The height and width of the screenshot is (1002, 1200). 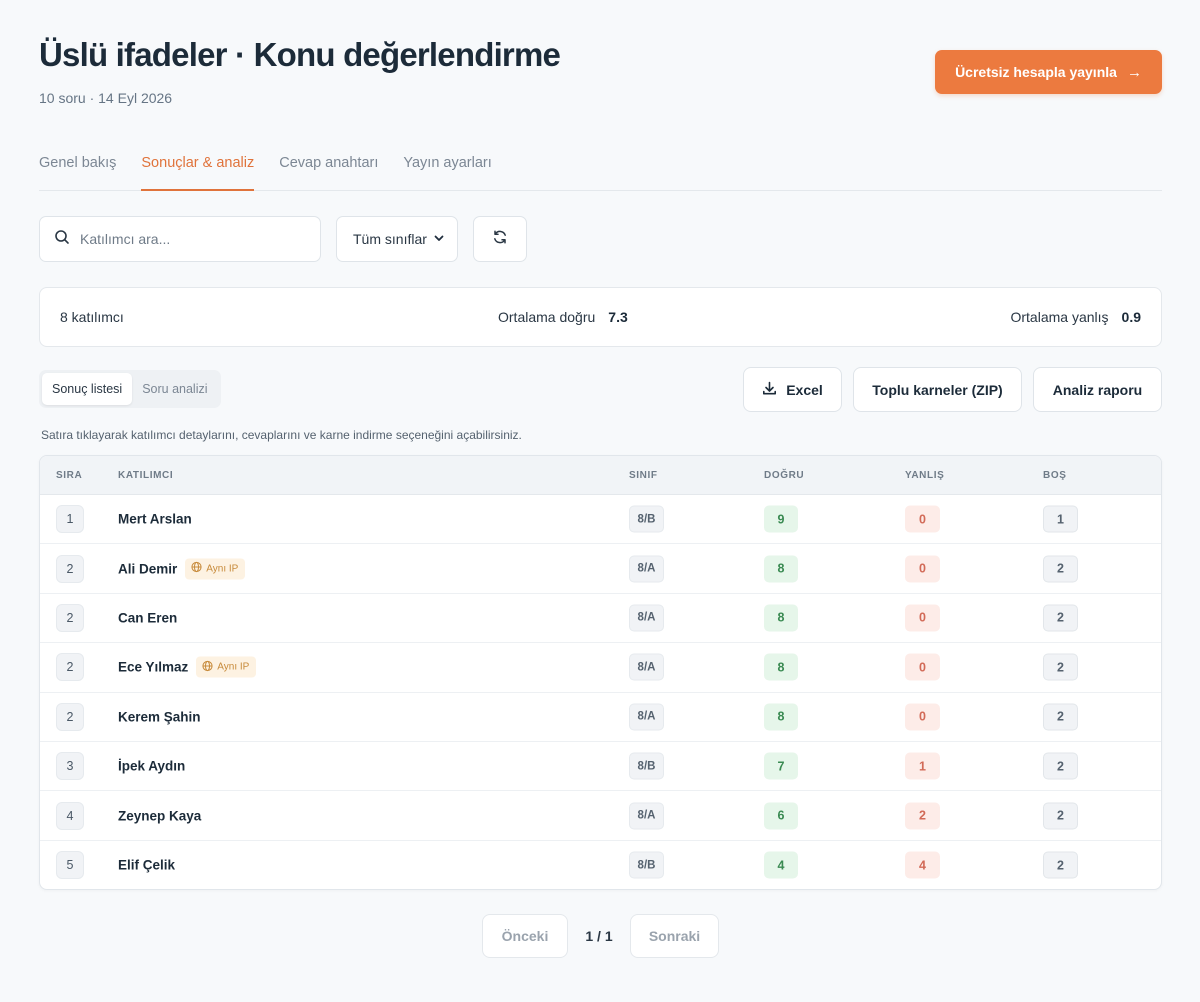 What do you see at coordinates (69, 475) in the screenshot?
I see `col-rank: SIRA` at bounding box center [69, 475].